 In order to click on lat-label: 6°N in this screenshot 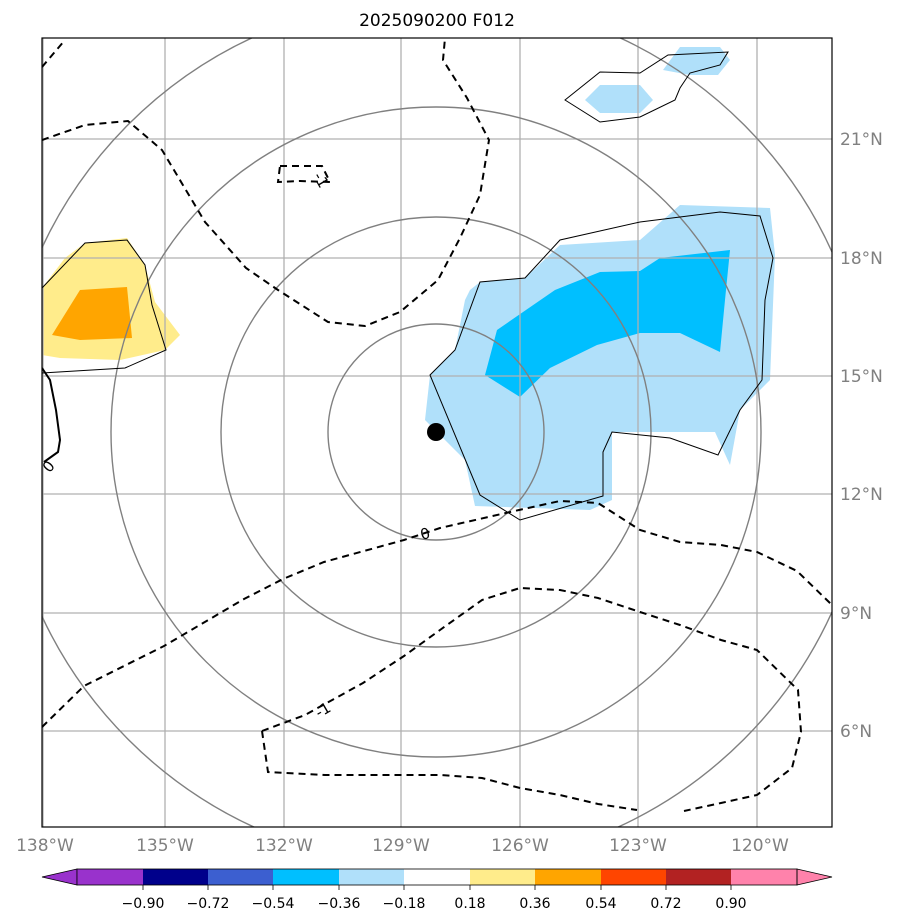, I will do `click(856, 732)`.